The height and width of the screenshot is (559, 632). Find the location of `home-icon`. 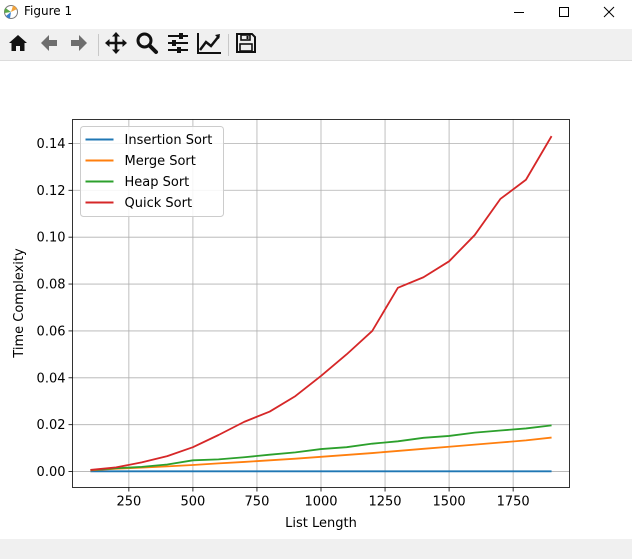

home-icon is located at coordinates (18, 45).